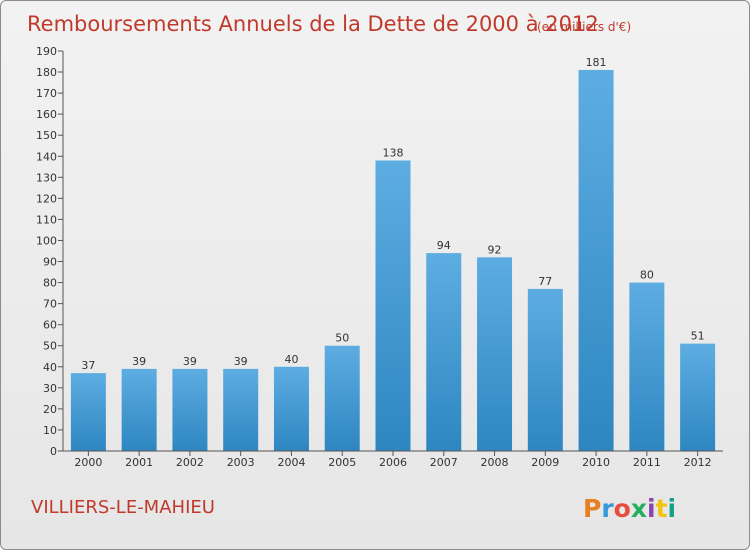 This screenshot has height=550, width=750. Describe the element at coordinates (50, 367) in the screenshot. I see `y-tick-label: 40` at that location.